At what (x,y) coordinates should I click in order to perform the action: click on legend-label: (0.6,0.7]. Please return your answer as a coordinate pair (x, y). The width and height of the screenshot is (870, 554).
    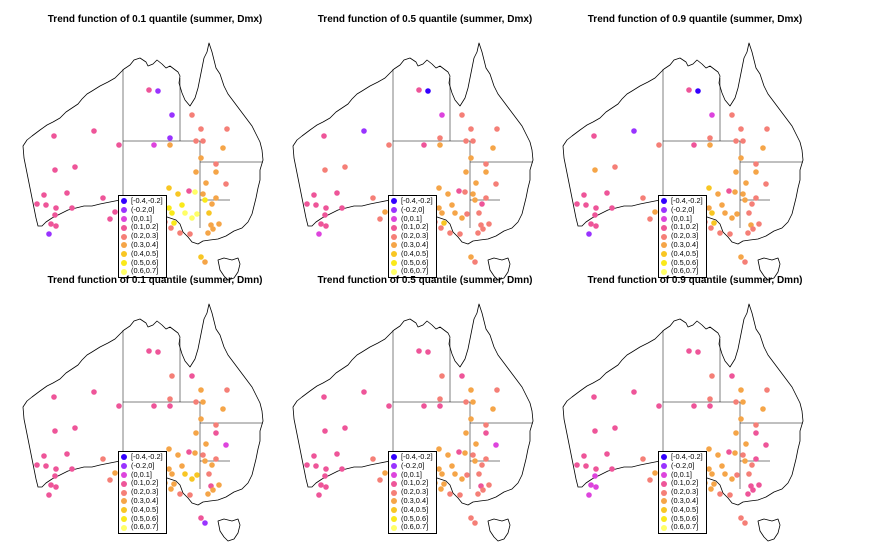
    Looking at the image, I should click on (415, 271).